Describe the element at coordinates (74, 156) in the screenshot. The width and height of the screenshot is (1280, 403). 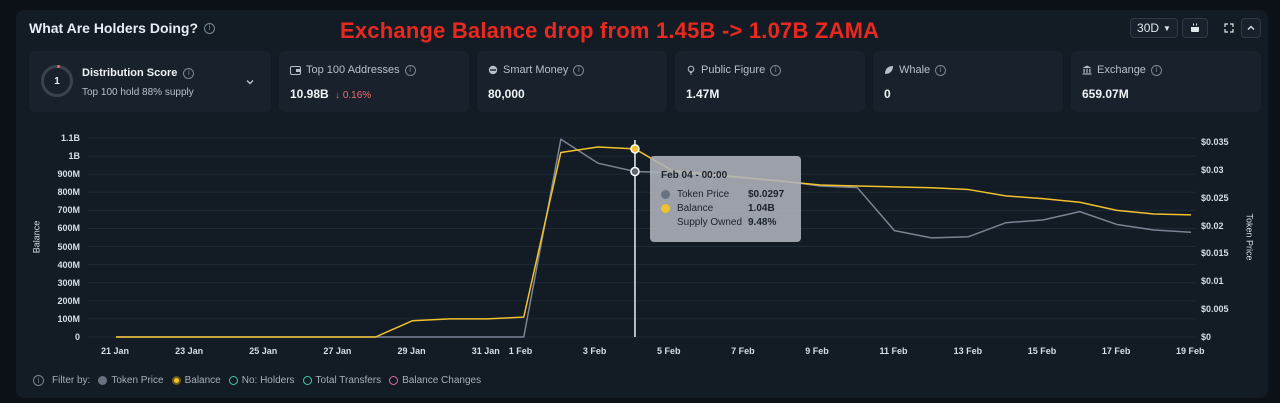
I see `y-tick-label: 1B` at that location.